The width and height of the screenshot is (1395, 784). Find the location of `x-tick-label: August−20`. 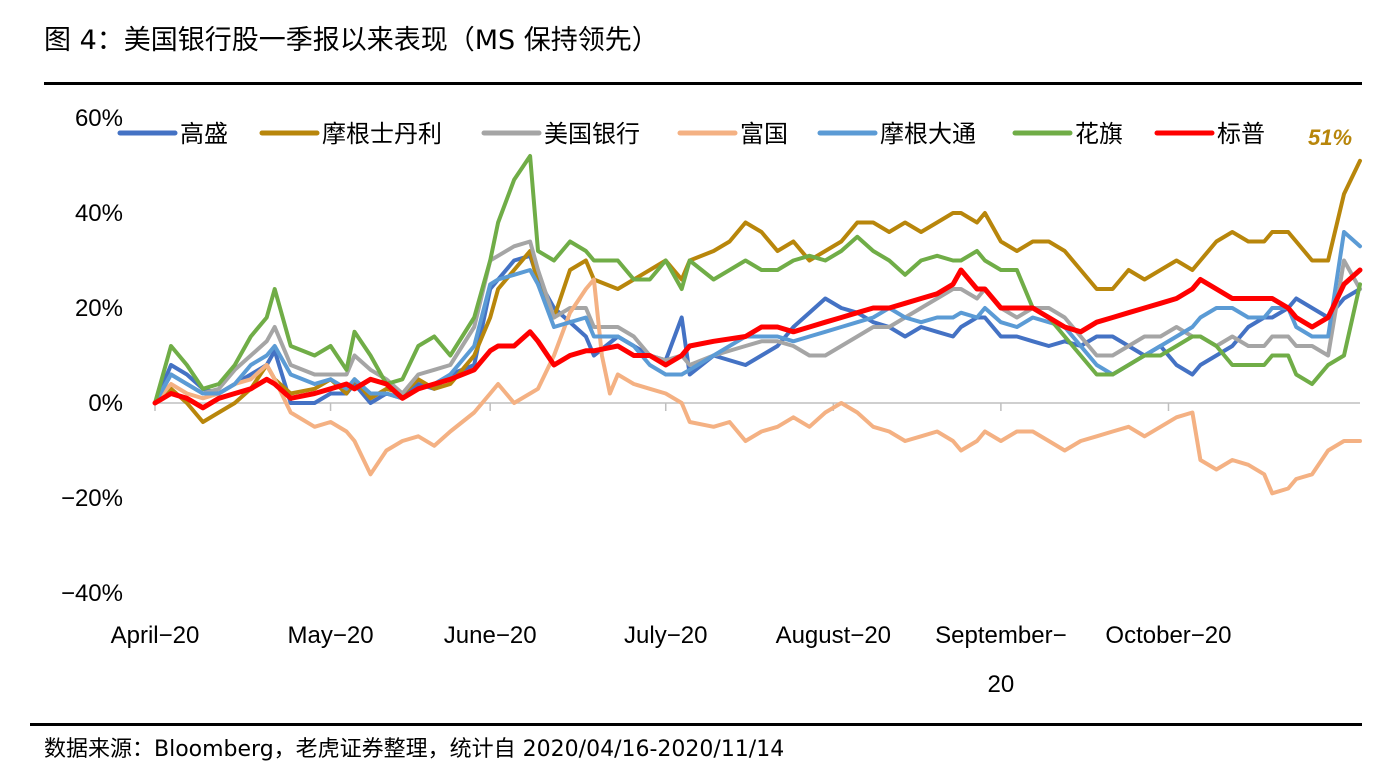

x-tick-label: August−20 is located at coordinates (833, 635).